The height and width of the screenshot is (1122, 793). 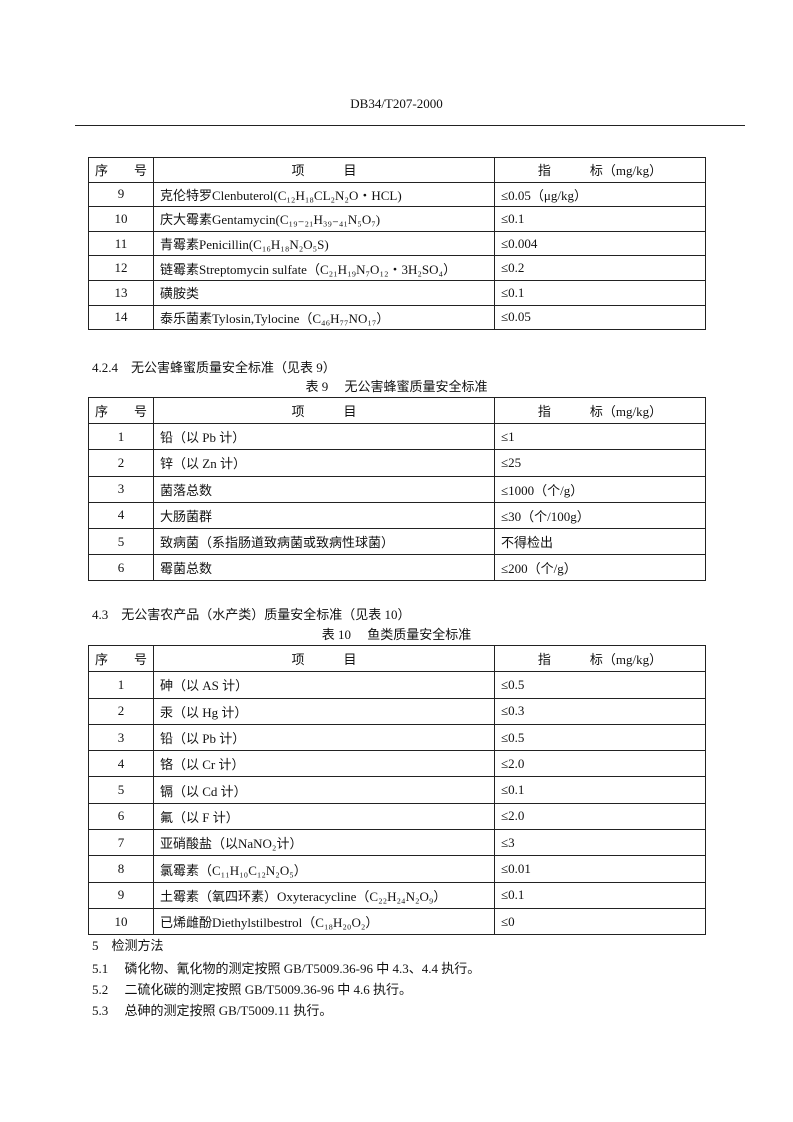 I want to click on cell-item: 氟（以 F 计）, so click(x=324, y=816).